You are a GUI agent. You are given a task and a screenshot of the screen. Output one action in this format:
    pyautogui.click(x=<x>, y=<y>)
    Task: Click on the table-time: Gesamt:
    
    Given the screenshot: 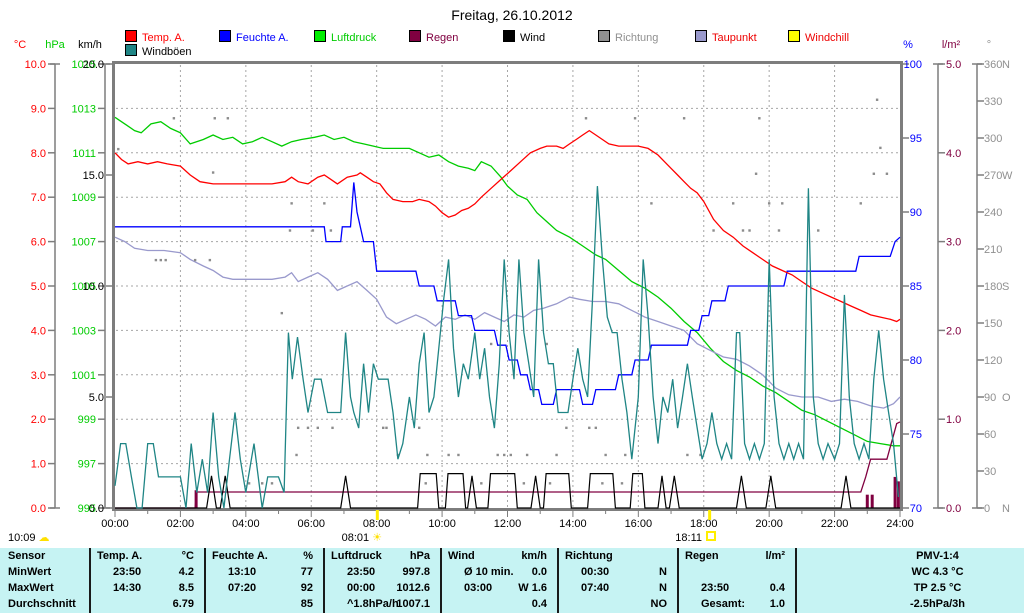 What is the action you would take?
    pyautogui.click(x=723, y=604)
    